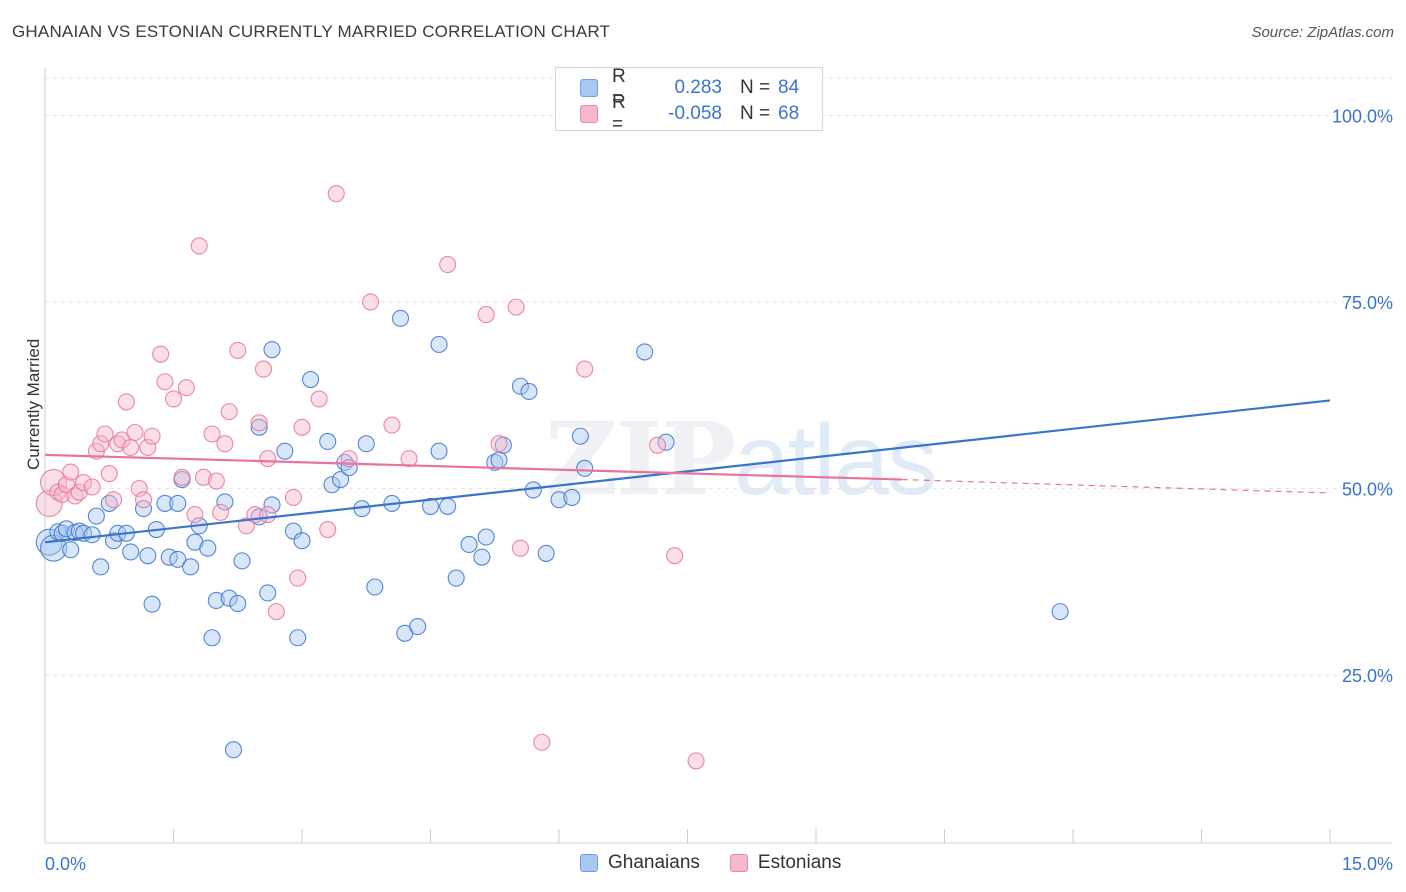 The image size is (1406, 892). I want to click on stats-legend: R = 0.283 N = 84 R = -0.058 N = 68, so click(689, 100).